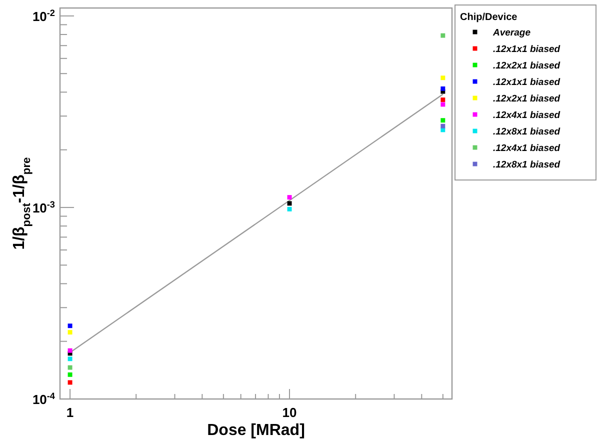 The image size is (598, 441). What do you see at coordinates (289, 412) in the screenshot?
I see `x-tick-label: 10` at bounding box center [289, 412].